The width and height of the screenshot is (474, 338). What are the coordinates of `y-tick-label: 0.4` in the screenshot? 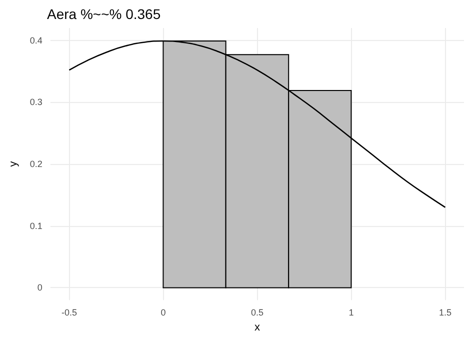 It's located at (36, 40).